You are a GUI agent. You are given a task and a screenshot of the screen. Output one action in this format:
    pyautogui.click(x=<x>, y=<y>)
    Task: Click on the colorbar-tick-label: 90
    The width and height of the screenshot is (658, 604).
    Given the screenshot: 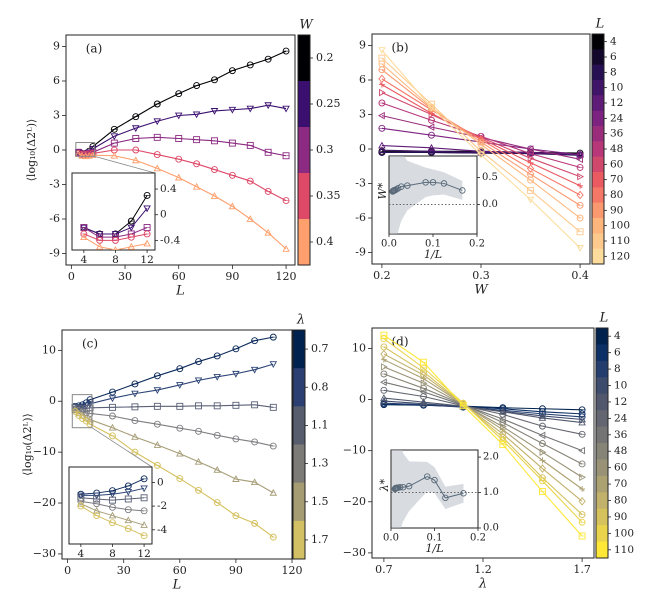 What is the action you would take?
    pyautogui.click(x=616, y=210)
    